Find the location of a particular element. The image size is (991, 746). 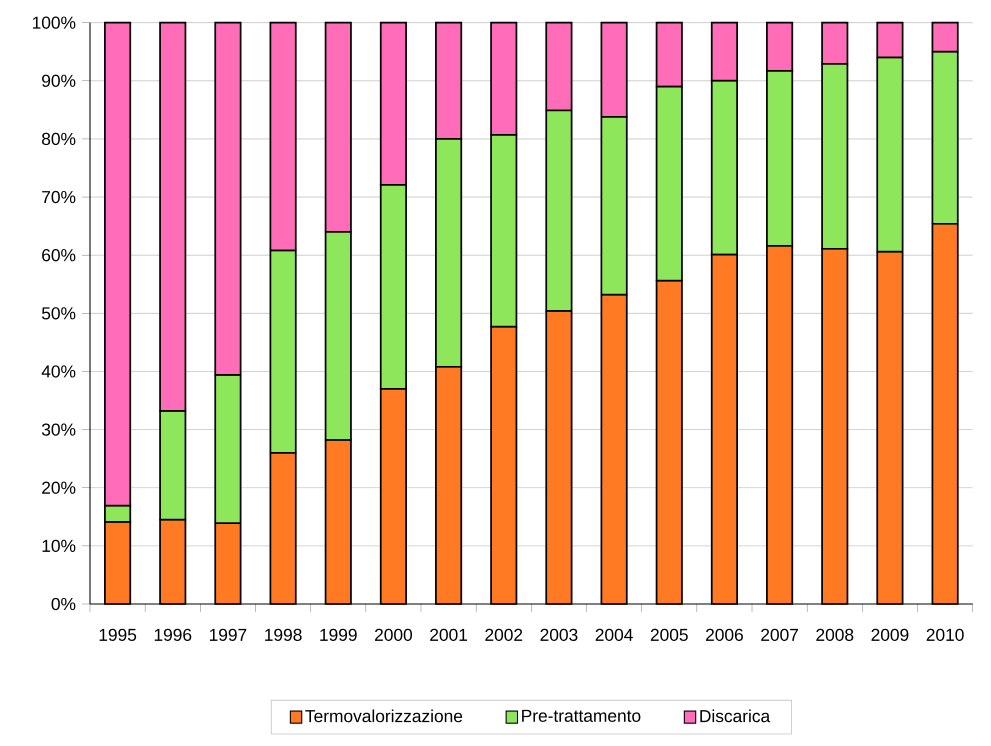

legend-label: Discarica is located at coordinates (735, 716).